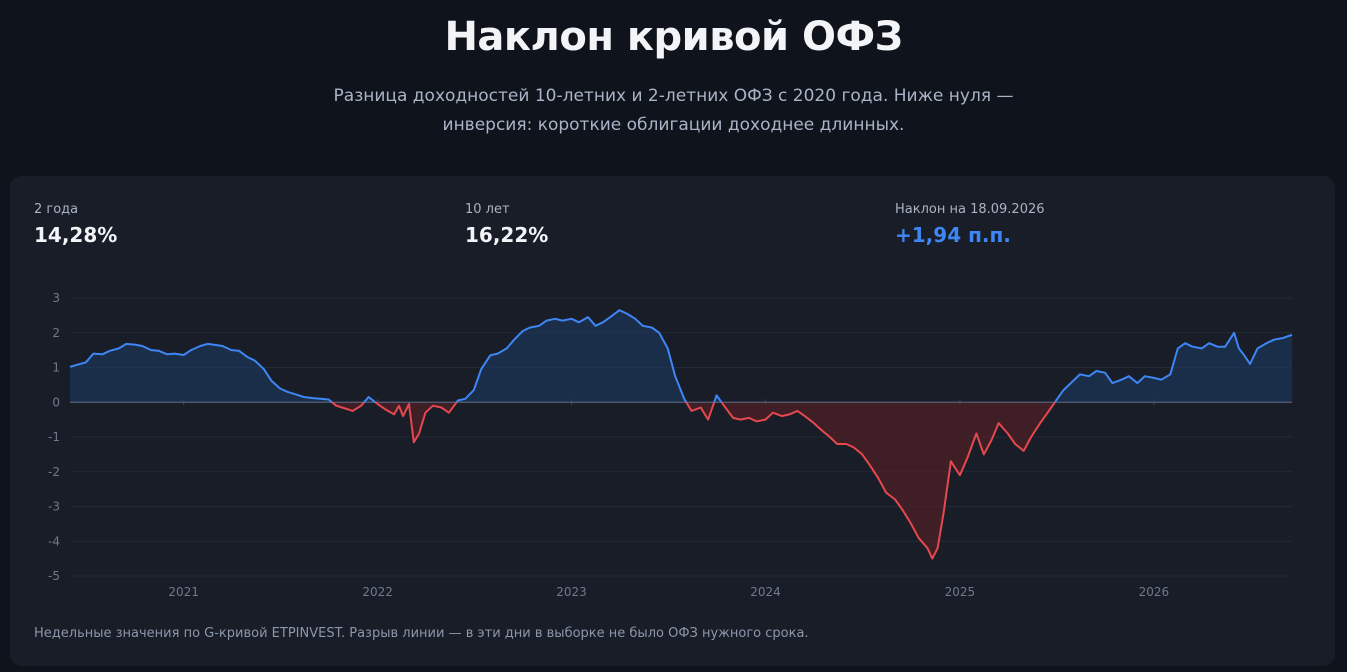 The width and height of the screenshot is (1347, 672). What do you see at coordinates (1154, 592) in the screenshot?
I see `x-tick-label: 2026` at bounding box center [1154, 592].